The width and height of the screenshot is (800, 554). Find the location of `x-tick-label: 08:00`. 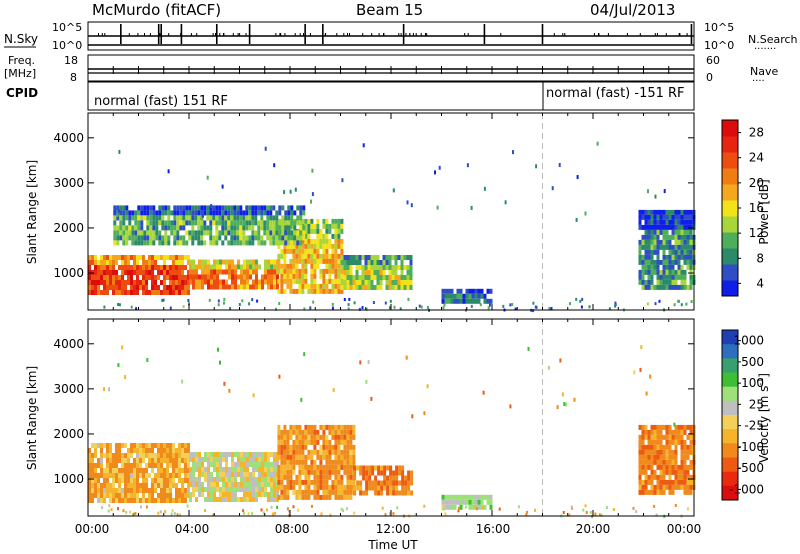

x-tick-label: 08:00 is located at coordinates (292, 529).